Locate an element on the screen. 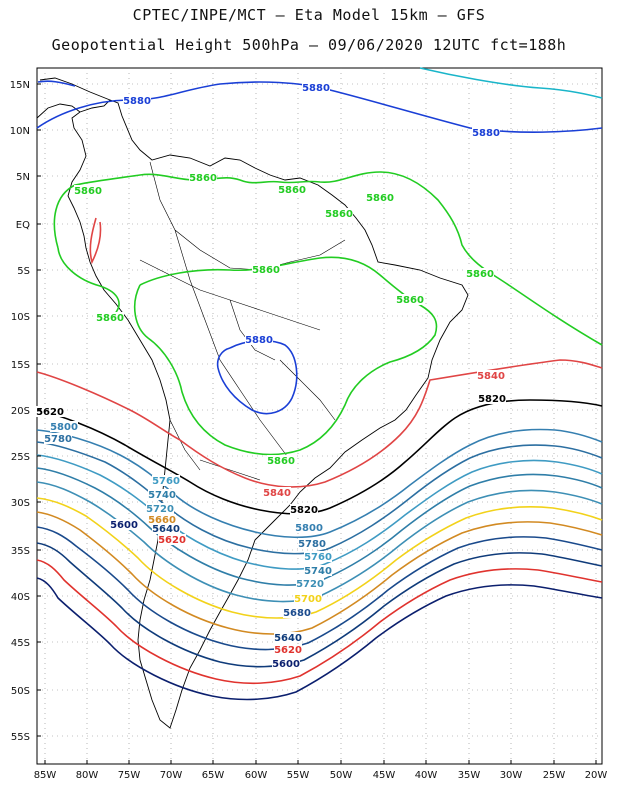 Image resolution: width=618 pixels, height=800 pixels. contour-label: 5740 is located at coordinates (318, 571).